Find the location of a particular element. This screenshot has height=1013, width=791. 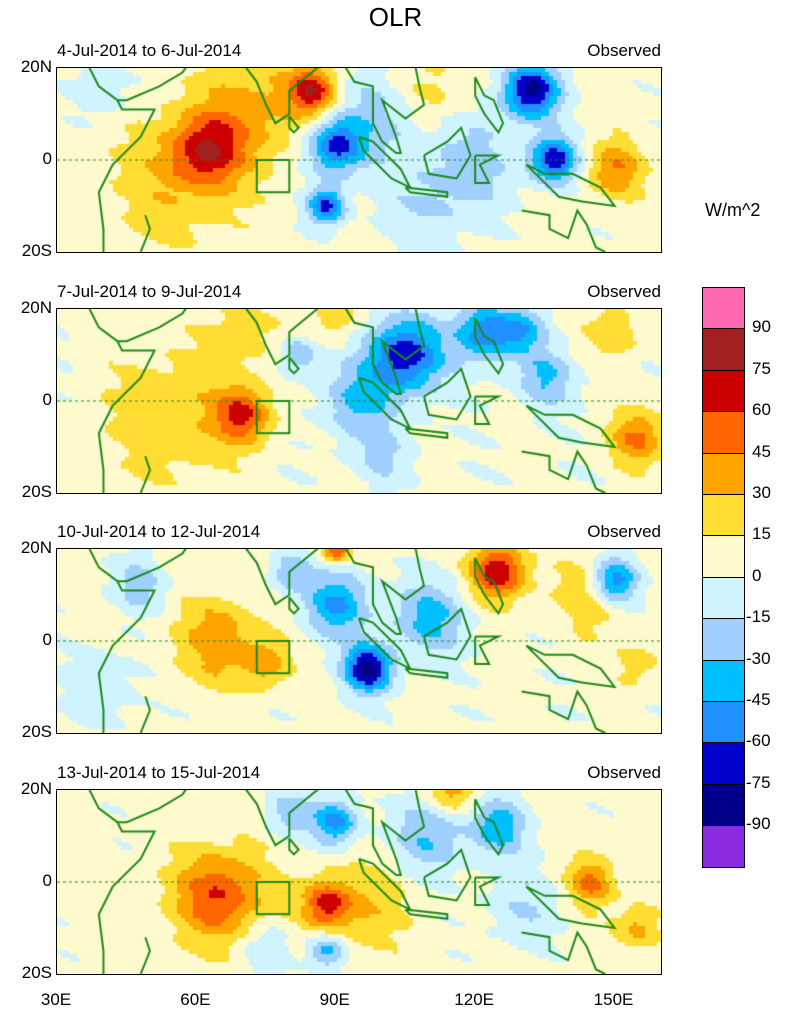

colorbar-label: 0 is located at coordinates (757, 575).